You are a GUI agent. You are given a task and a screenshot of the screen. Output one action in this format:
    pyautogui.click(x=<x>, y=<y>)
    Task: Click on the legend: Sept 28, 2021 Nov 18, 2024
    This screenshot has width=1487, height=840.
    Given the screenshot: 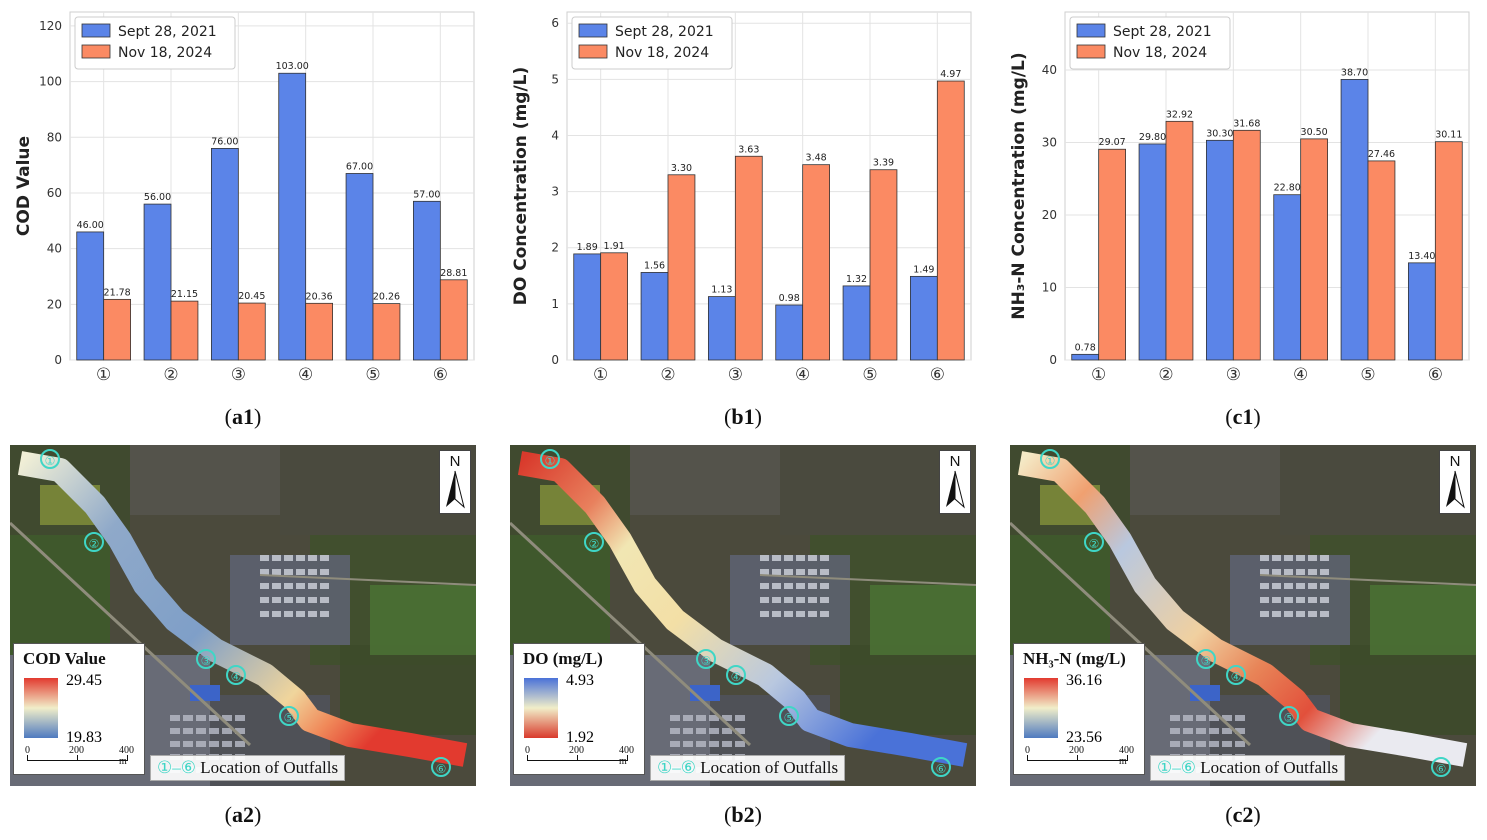 What is the action you would take?
    pyautogui.click(x=652, y=43)
    